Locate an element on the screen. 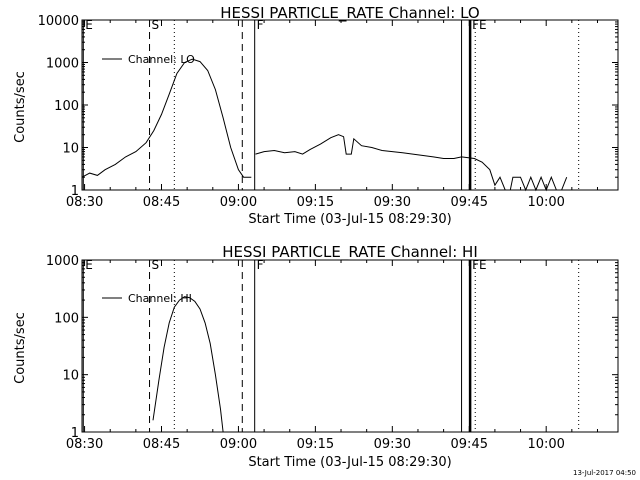 The image size is (640, 480). lo-event-label-s: S is located at coordinates (156, 25).